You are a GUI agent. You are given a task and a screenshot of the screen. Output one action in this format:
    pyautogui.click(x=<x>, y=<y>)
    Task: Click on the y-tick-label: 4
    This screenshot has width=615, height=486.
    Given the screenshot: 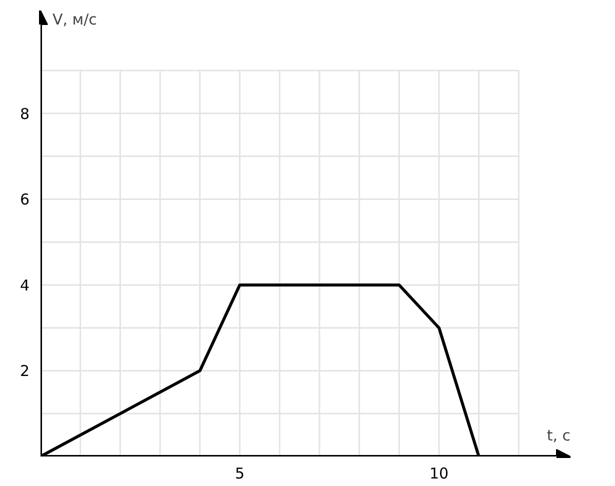 What is the action you would take?
    pyautogui.click(x=25, y=285)
    